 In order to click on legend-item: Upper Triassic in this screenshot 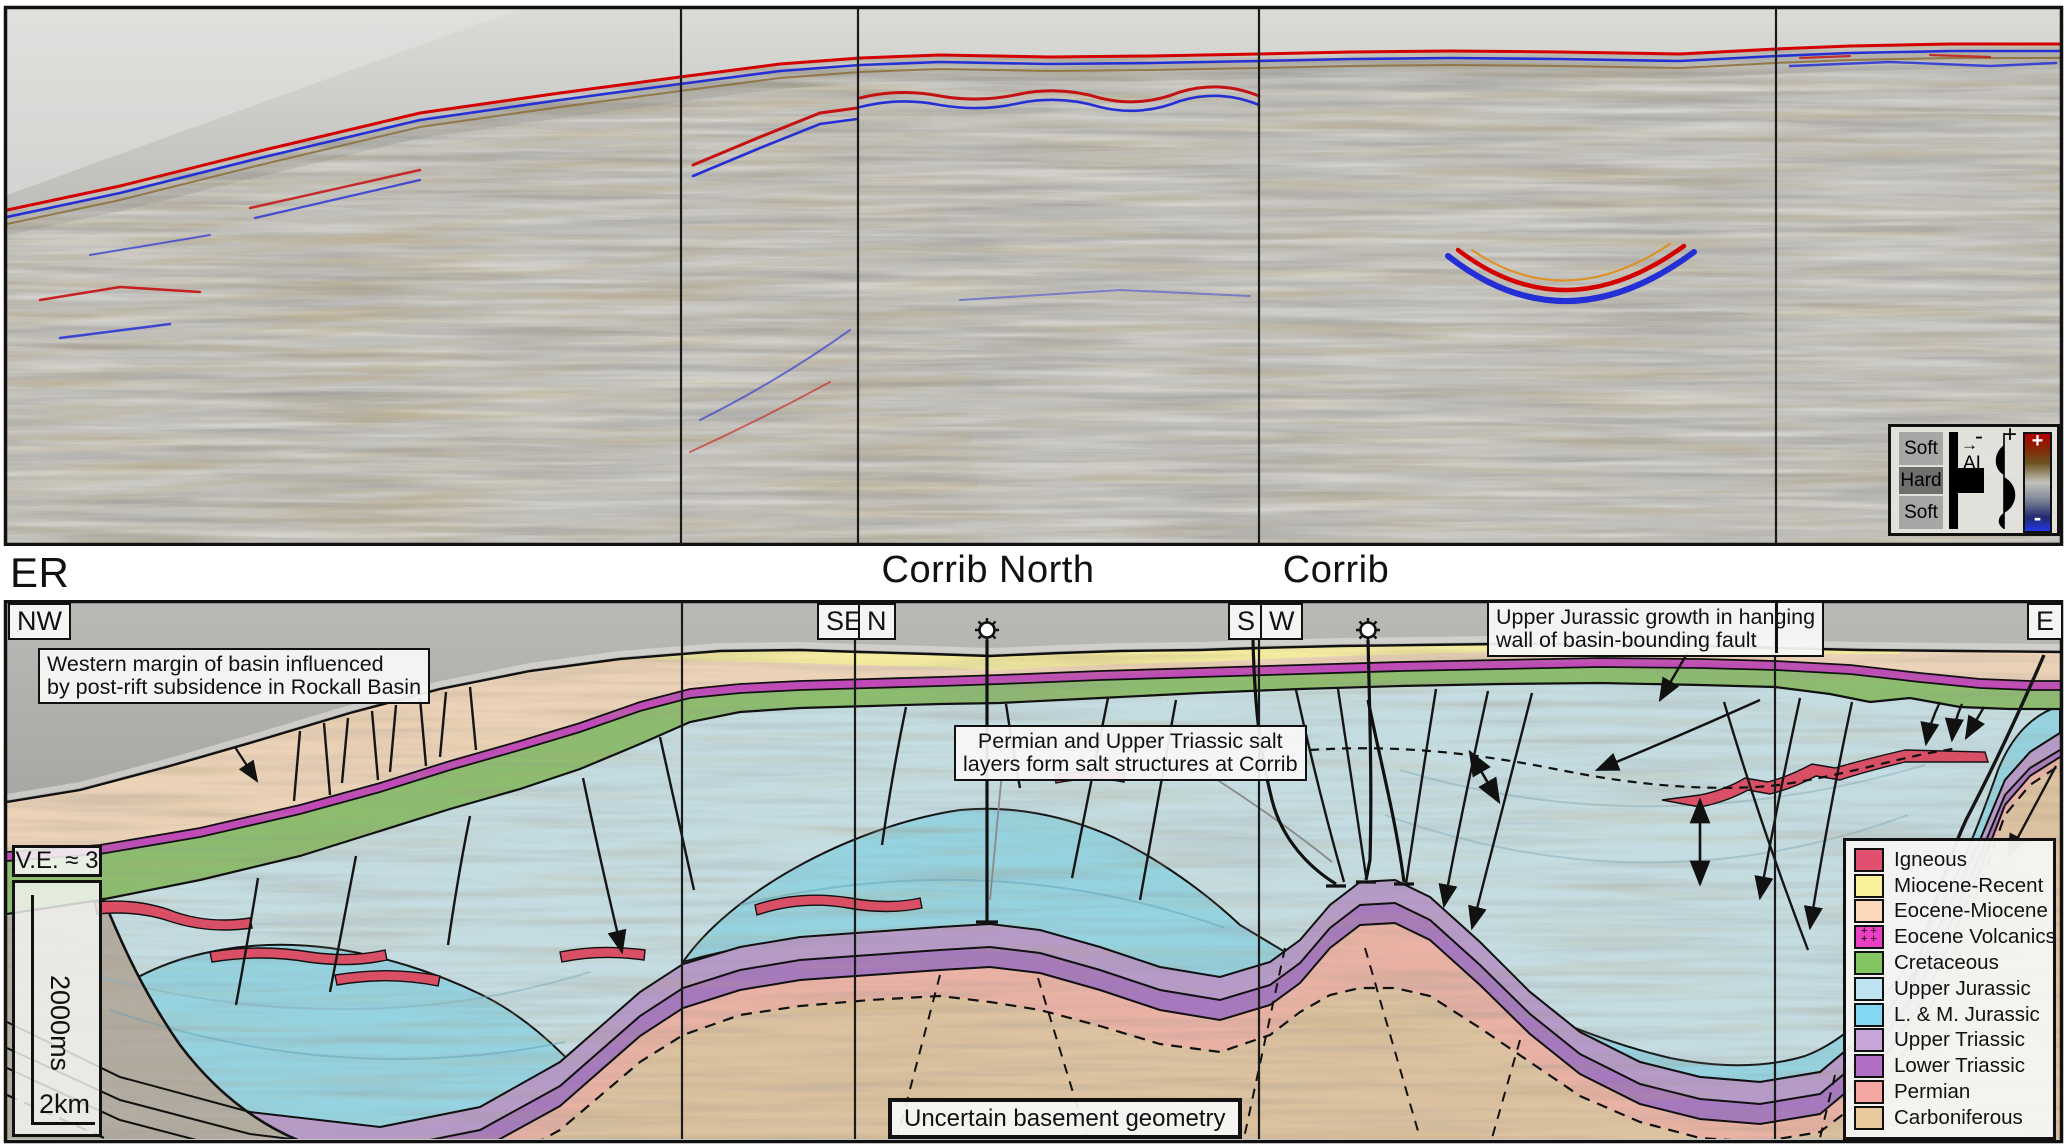, I will do `click(1953, 1041)`.